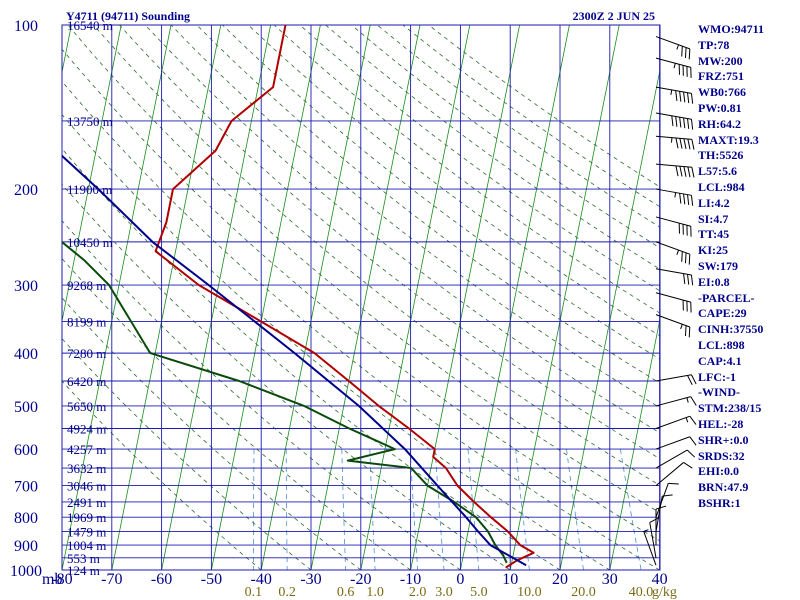 Image resolution: width=800 pixels, height=600 pixels. What do you see at coordinates (26, 354) in the screenshot?
I see `pressure-tick-label: 400` at bounding box center [26, 354].